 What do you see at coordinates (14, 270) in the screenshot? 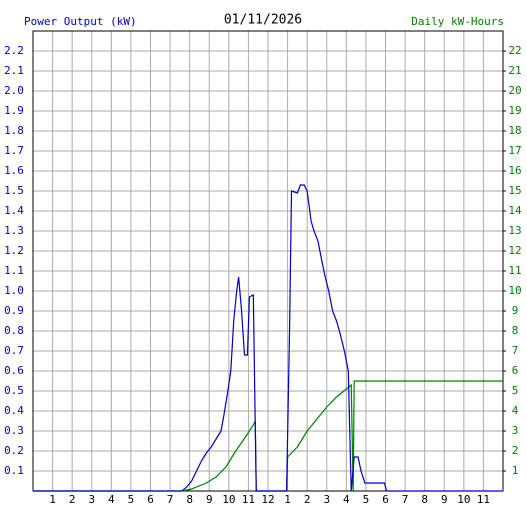
I see `y-tick-label: 1.1` at bounding box center [14, 270].